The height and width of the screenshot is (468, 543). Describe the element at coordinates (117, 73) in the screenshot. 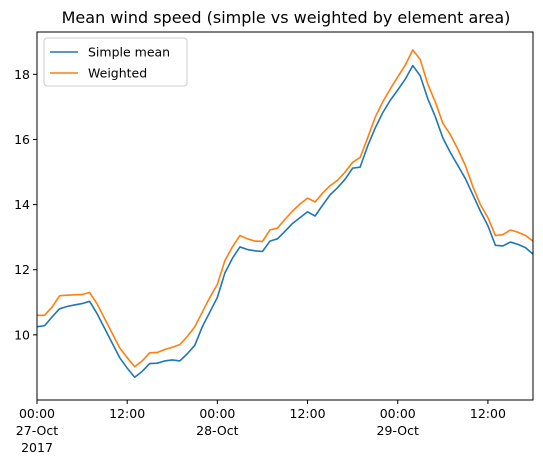

I see `legend-label: Weighted` at that location.